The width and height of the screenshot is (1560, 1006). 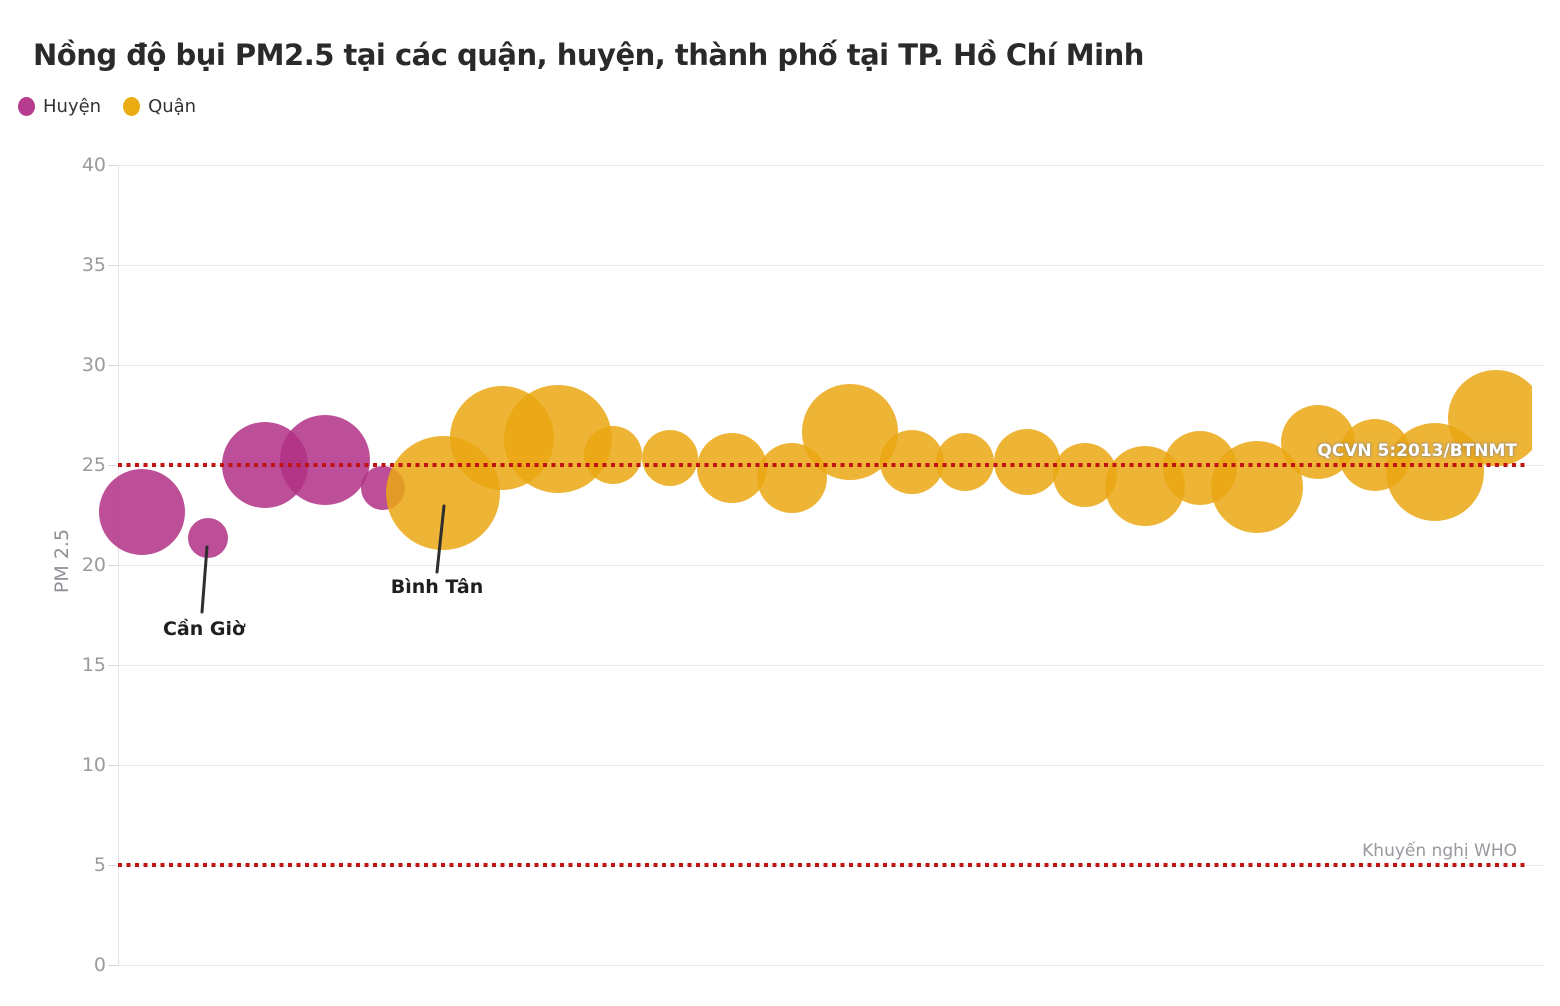 What do you see at coordinates (99, 865) in the screenshot?
I see `tick-label-y-5: 5` at bounding box center [99, 865].